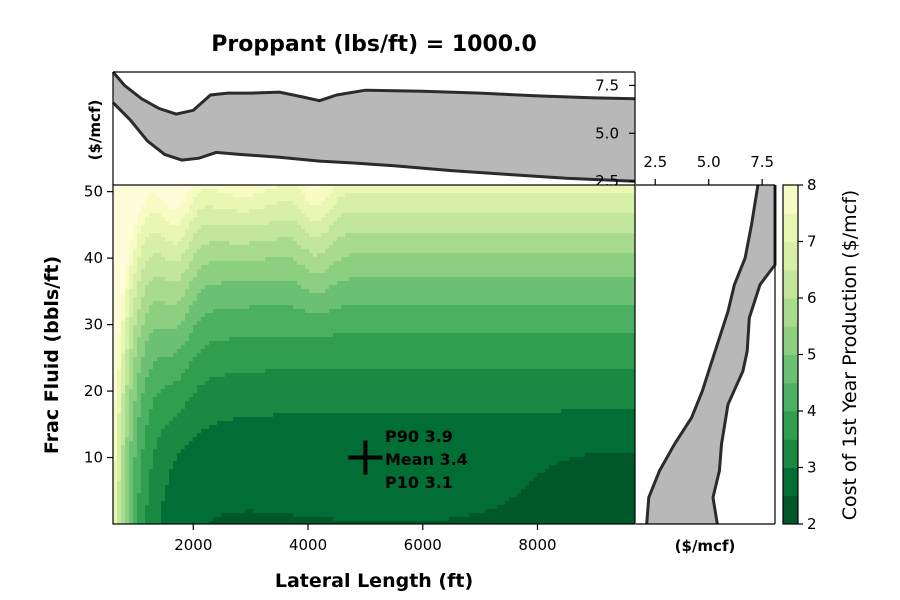 The width and height of the screenshot is (900, 600). Describe the element at coordinates (361, 130) in the screenshot. I see `top-marginal-plot: 2.55.07.5 ($/mcf)` at that location.